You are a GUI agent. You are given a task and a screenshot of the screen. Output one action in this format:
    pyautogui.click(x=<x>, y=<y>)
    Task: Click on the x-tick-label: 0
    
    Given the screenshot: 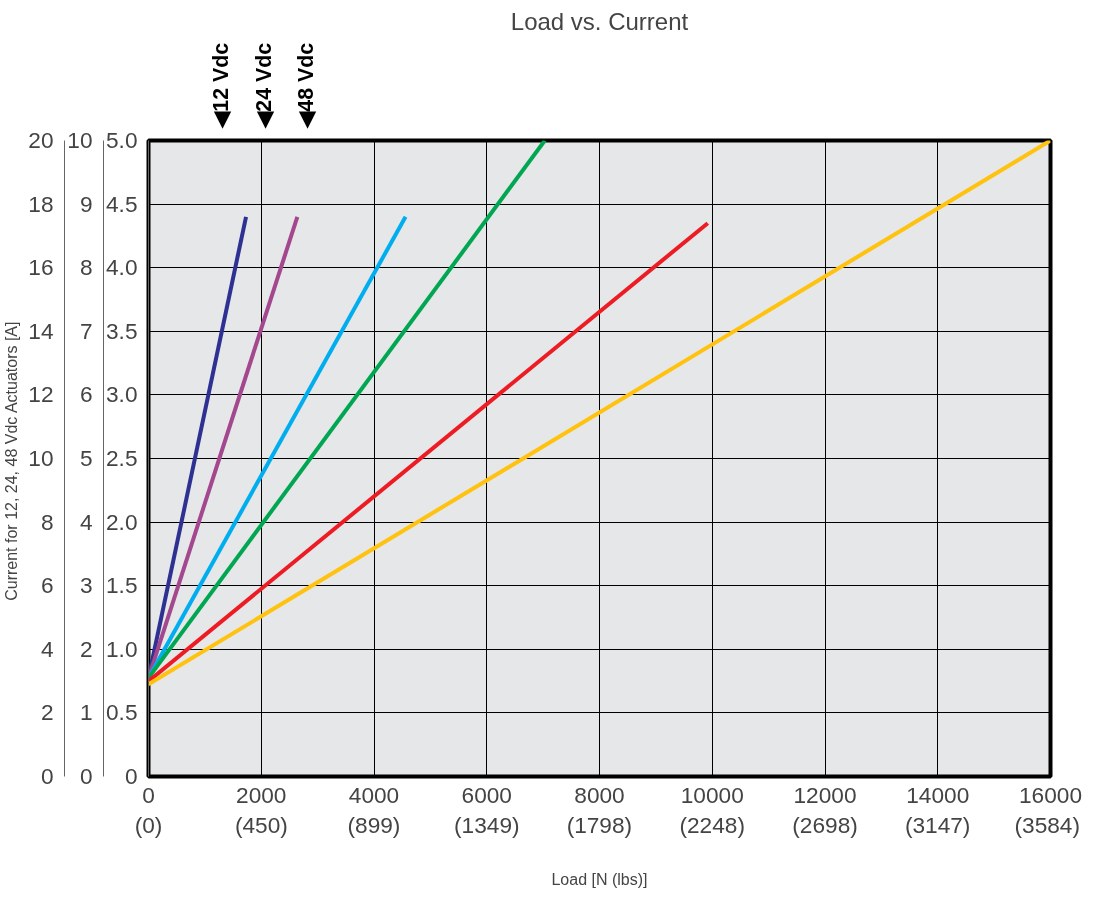 What is the action you would take?
    pyautogui.click(x=148, y=794)
    